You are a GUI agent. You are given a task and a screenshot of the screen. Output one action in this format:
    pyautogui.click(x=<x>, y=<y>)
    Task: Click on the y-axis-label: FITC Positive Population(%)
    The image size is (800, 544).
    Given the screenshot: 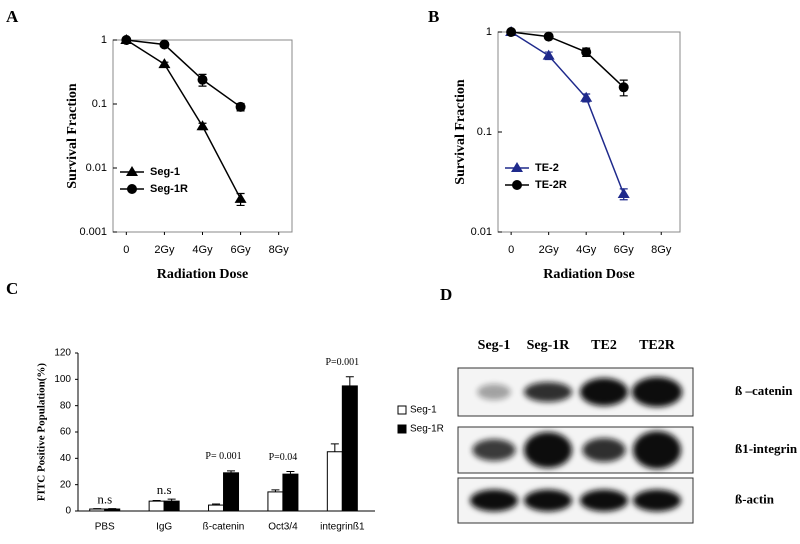 What is the action you would take?
    pyautogui.click(x=42, y=432)
    